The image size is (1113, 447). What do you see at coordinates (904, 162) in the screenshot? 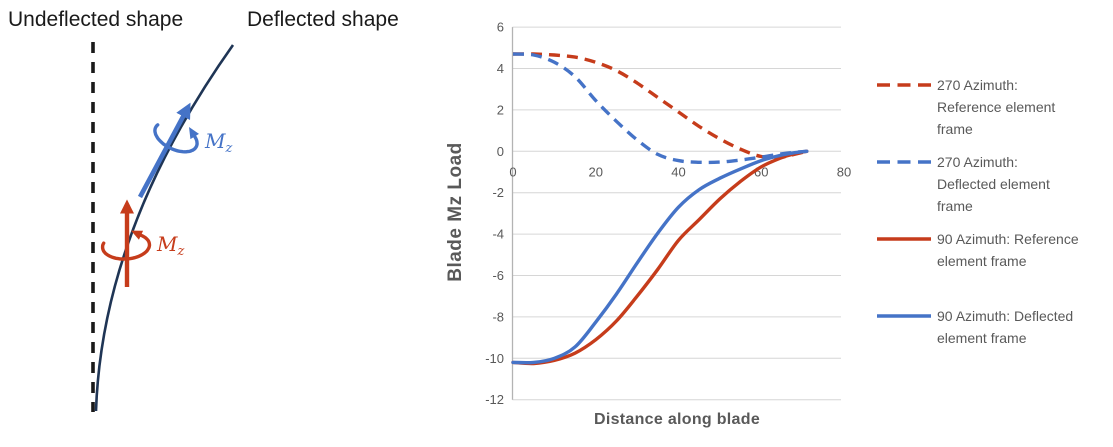
I see `legend-sample-blue-dashed-line` at bounding box center [904, 162].